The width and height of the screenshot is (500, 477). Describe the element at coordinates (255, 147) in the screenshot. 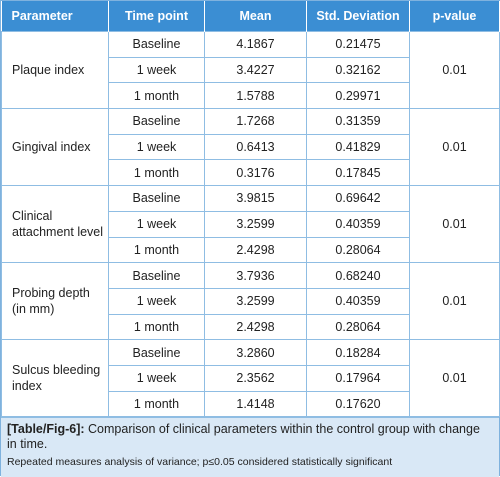

I see `mean-cell: 0.6413` at that location.